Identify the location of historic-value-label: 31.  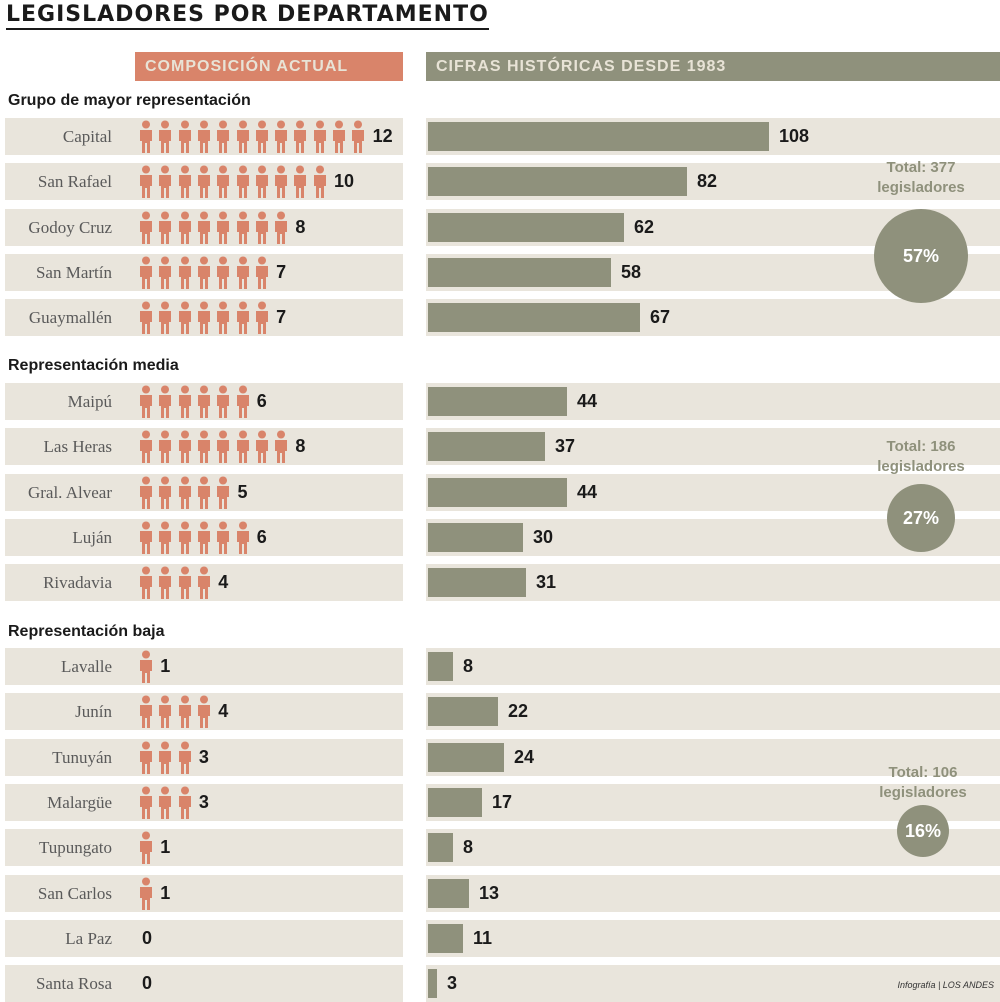
(546, 582).